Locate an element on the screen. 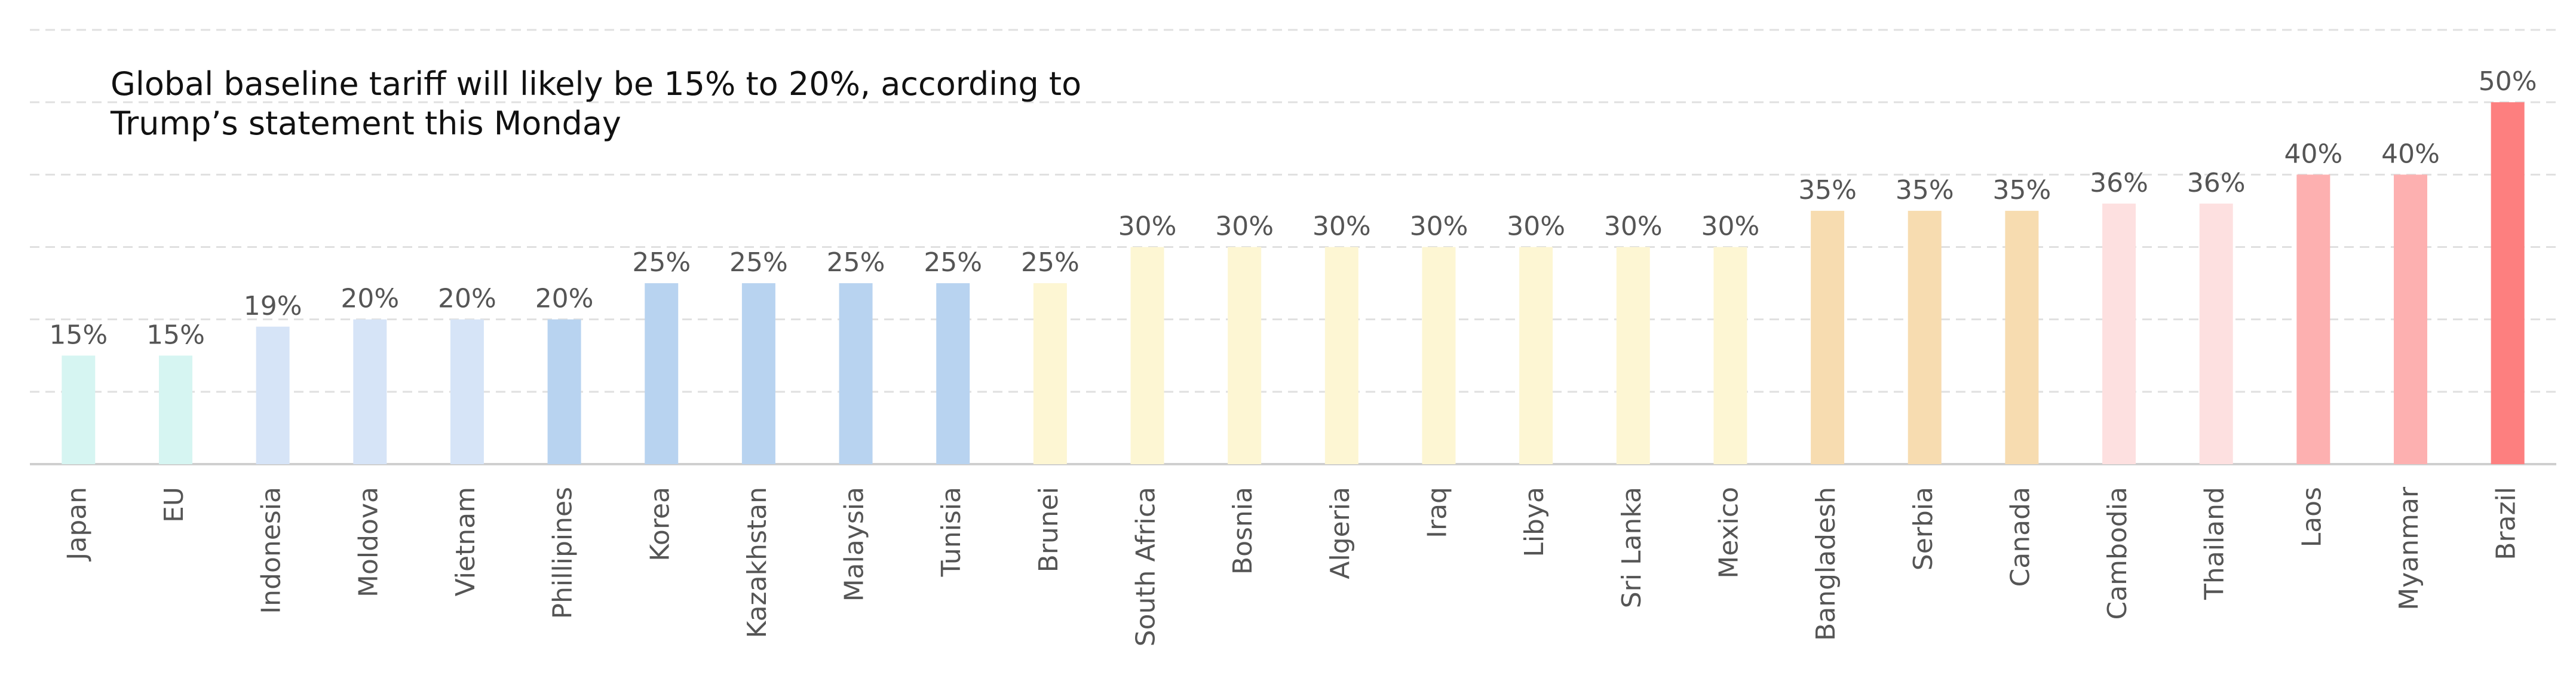 Image resolution: width=2576 pixels, height=678 pixels. x-tick-label: Indonesia is located at coordinates (271, 550).